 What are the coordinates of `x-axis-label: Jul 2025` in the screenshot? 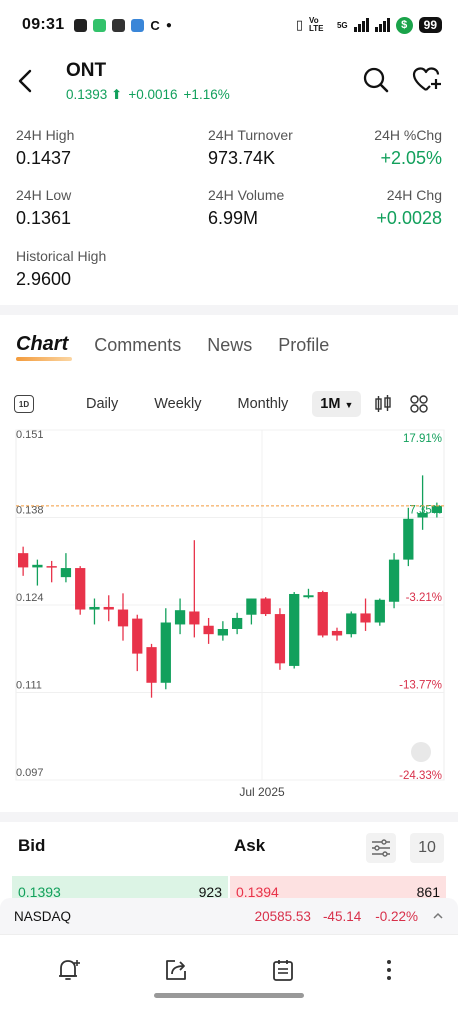 It's located at (262, 792).